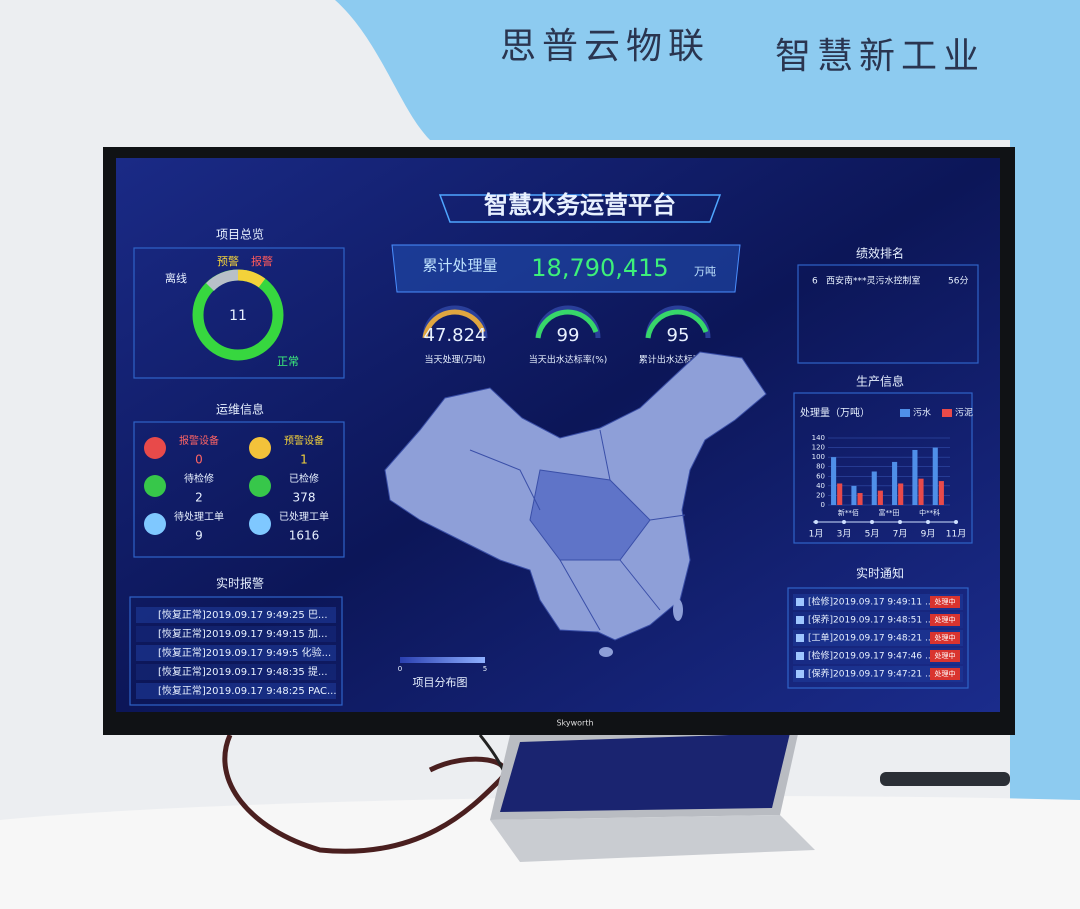  What do you see at coordinates (820, 486) in the screenshot?
I see `y-tick-label: 40` at bounding box center [820, 486].